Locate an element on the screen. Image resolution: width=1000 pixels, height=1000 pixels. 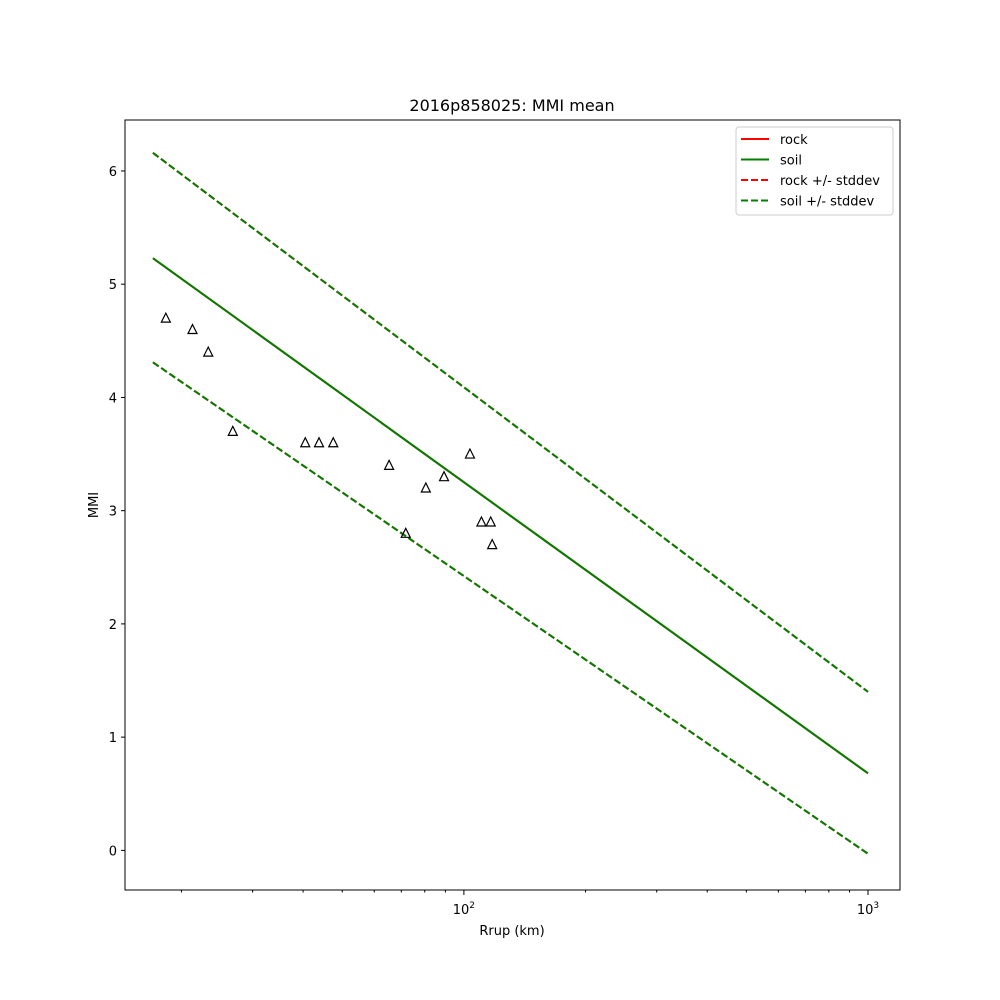
y-tick-label: 1 is located at coordinates (113, 738).